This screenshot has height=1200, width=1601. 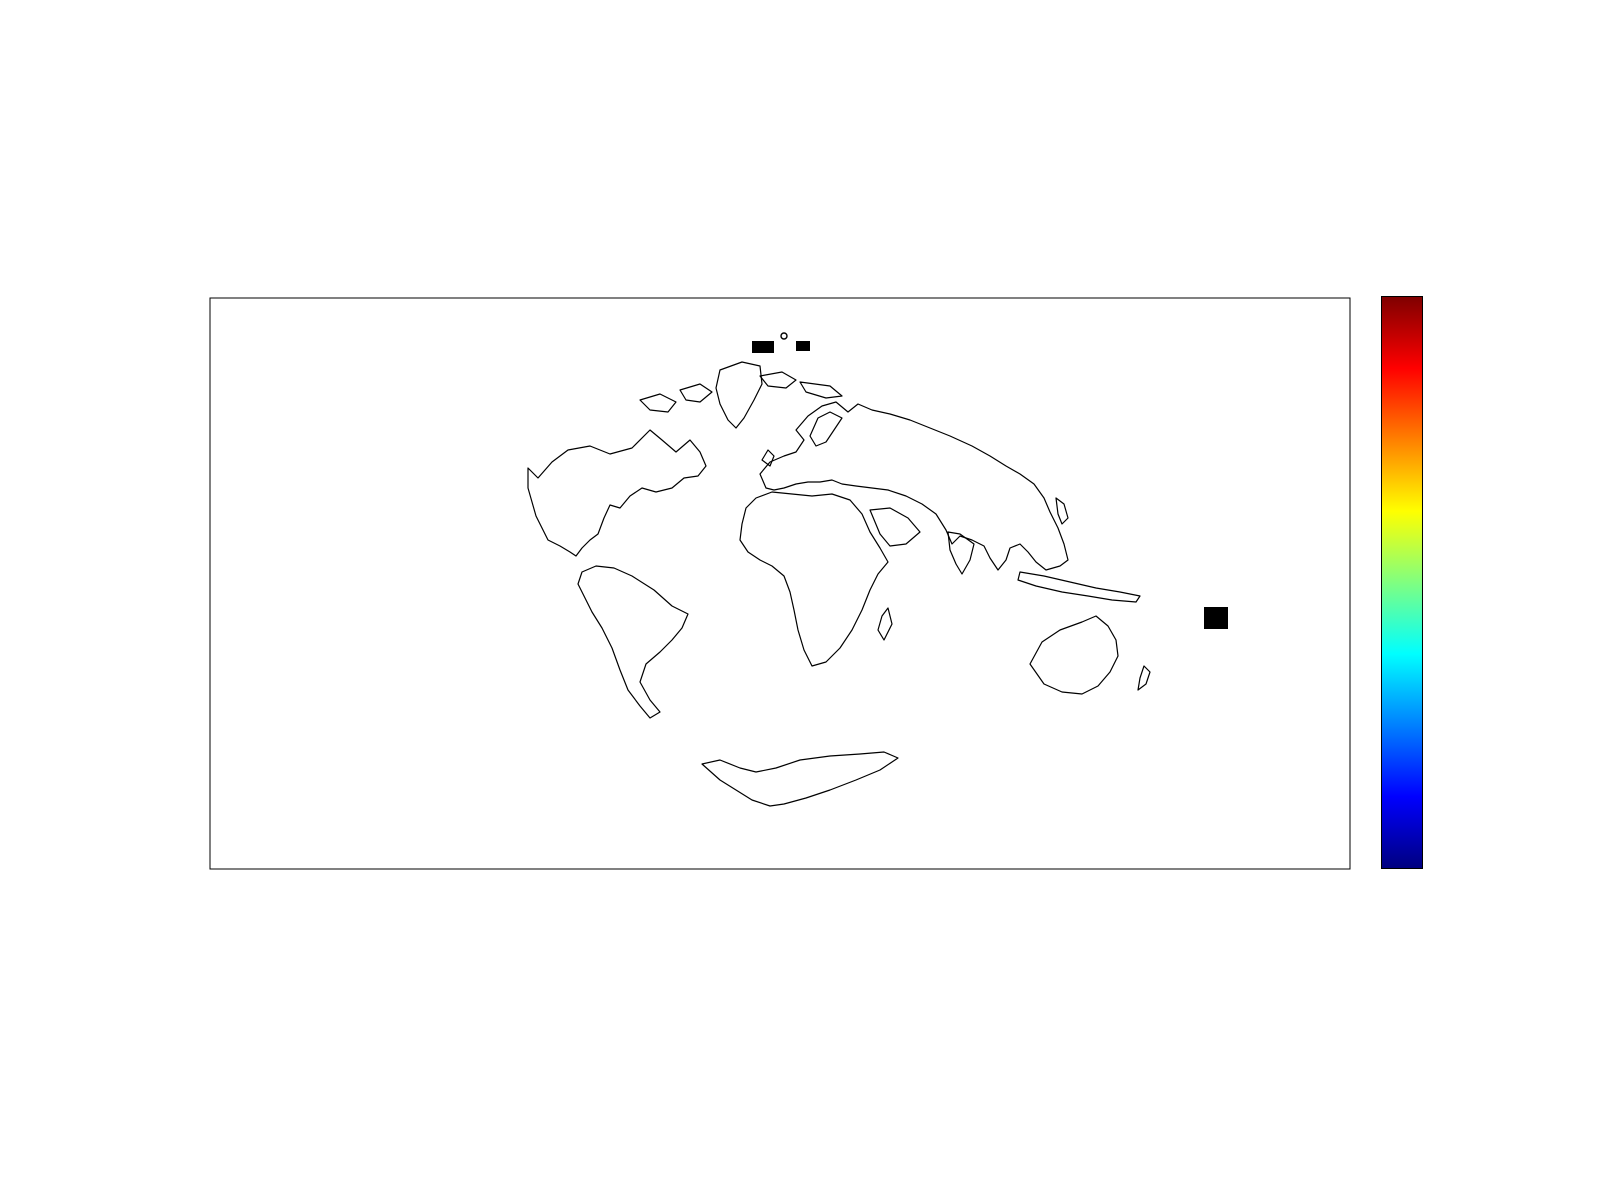 I want to click on coastline-arabia, so click(x=895, y=527).